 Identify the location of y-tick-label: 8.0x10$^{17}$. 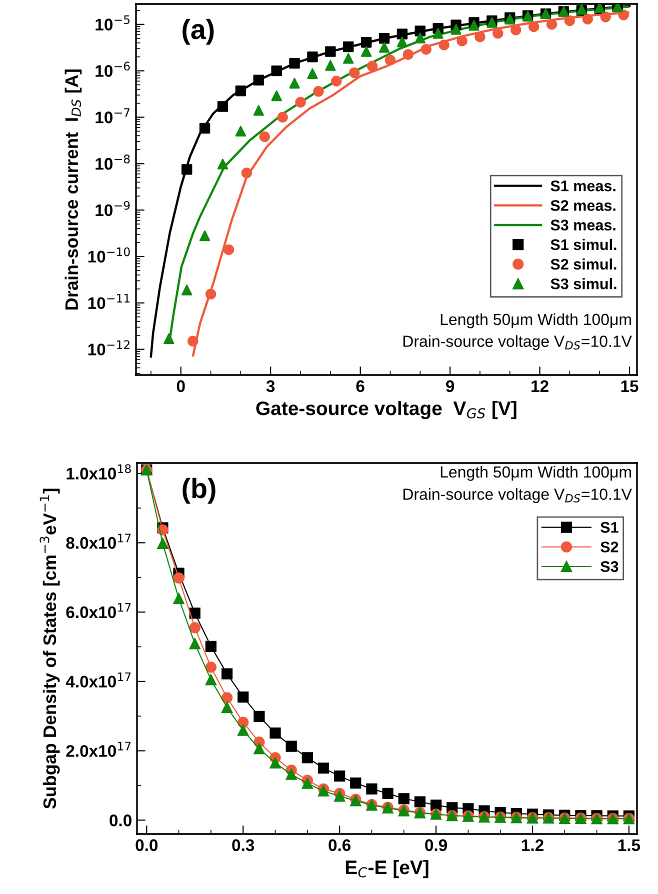
(98, 541).